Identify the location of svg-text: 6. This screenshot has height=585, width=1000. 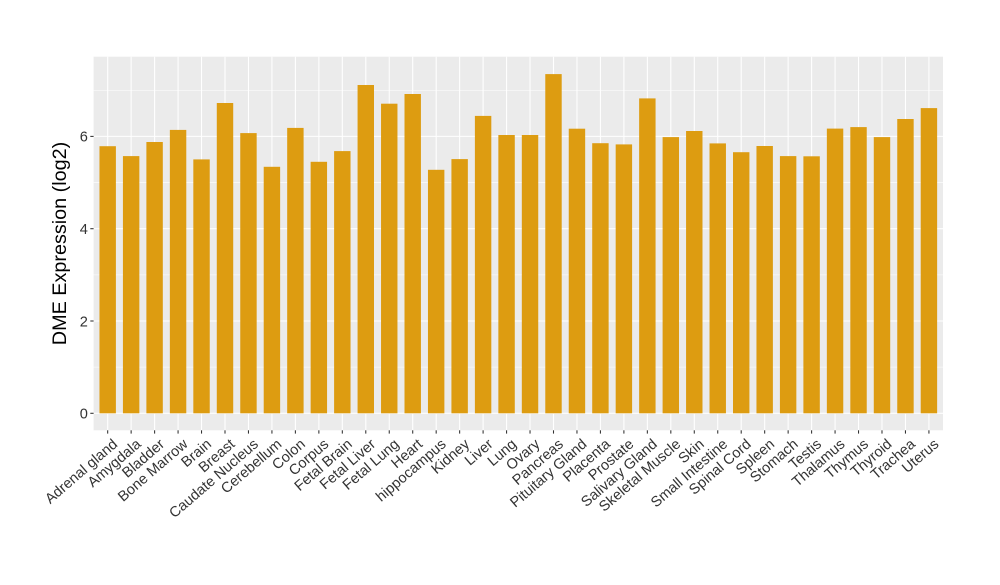
(84, 138).